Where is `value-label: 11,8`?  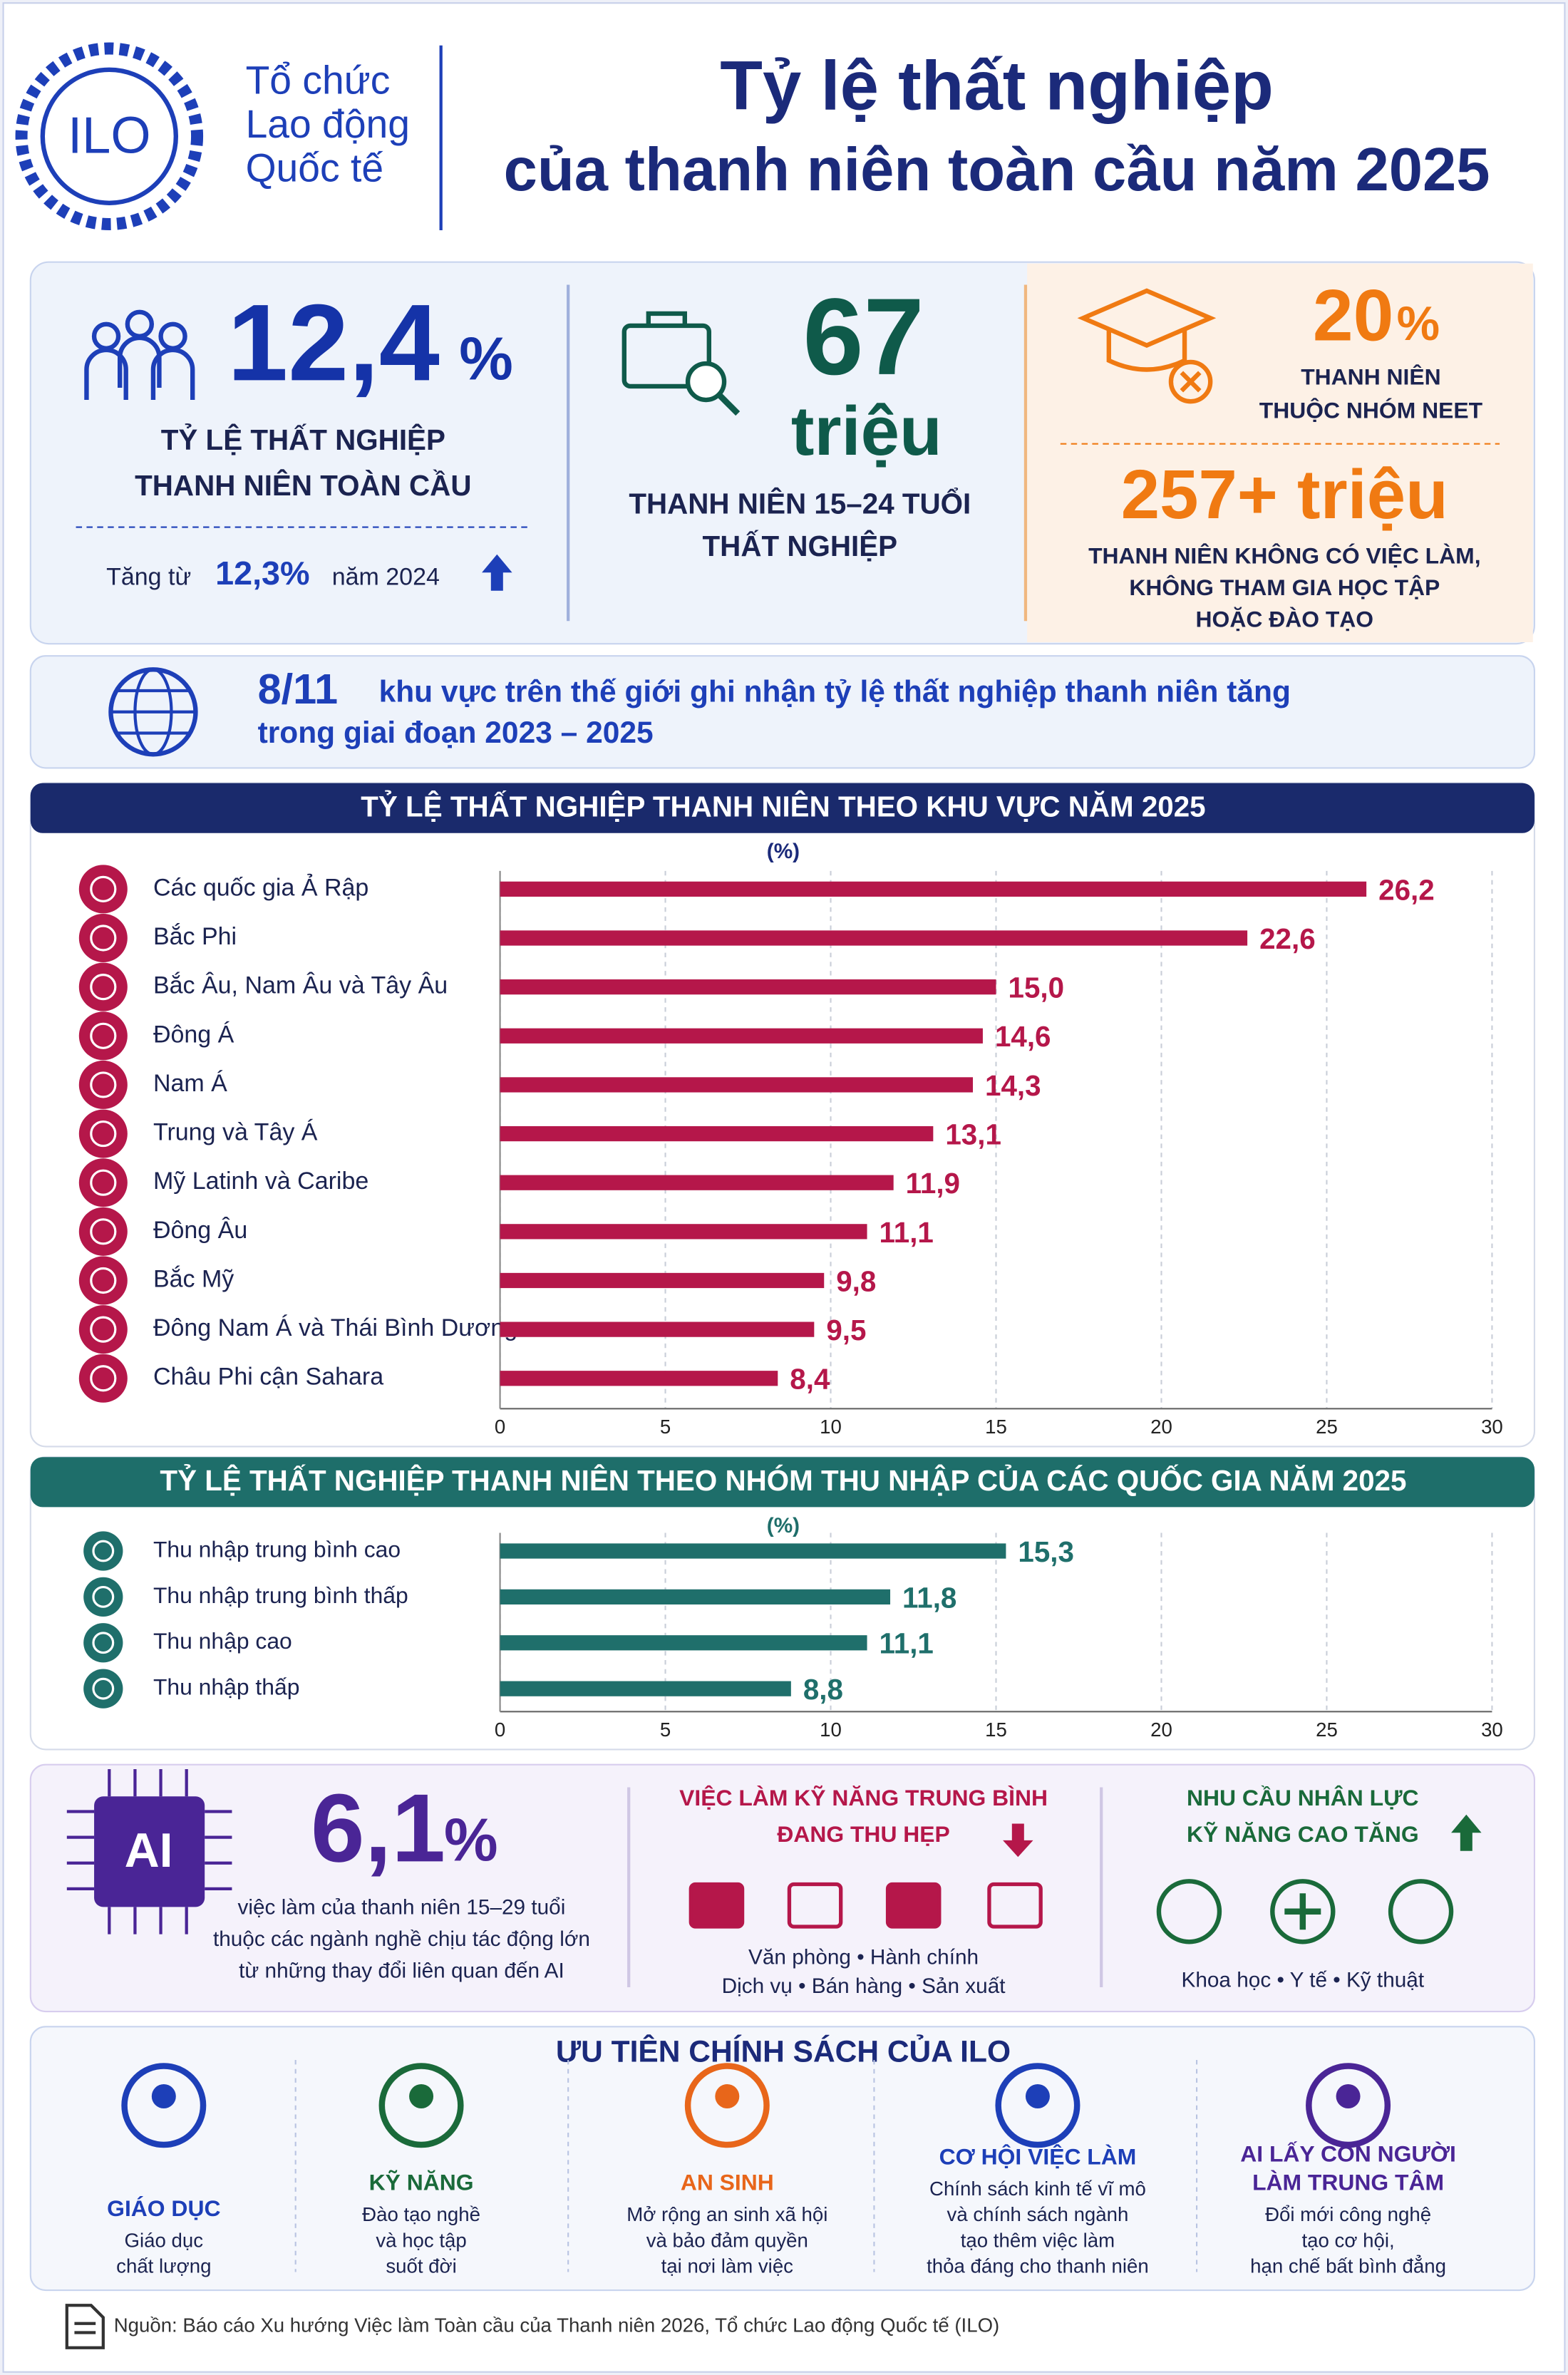 value-label: 11,8 is located at coordinates (929, 1598).